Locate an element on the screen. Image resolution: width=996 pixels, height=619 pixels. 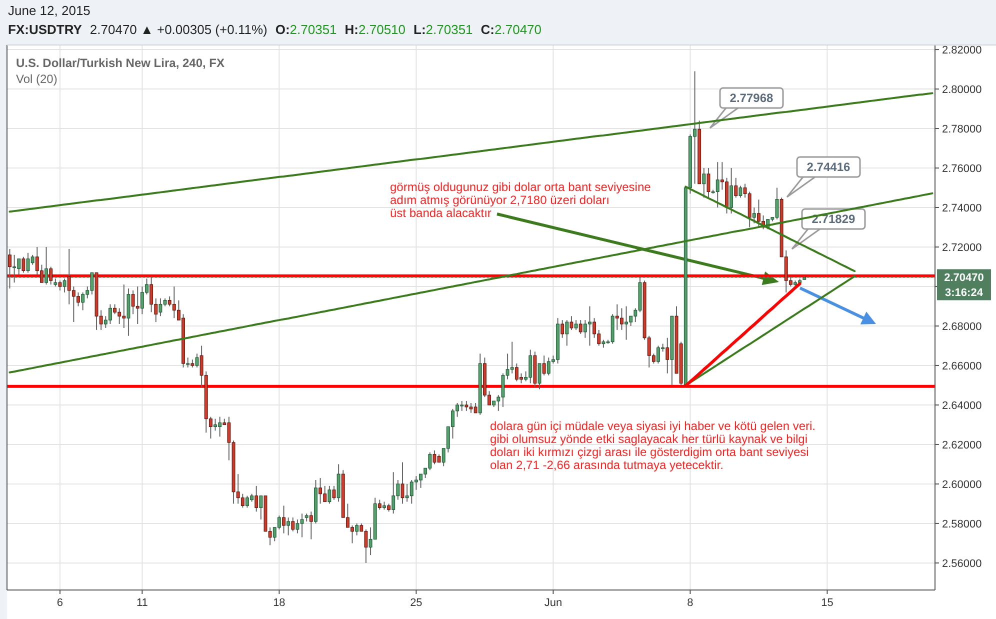
y-tick-label: 2.72000 is located at coordinates (962, 248).